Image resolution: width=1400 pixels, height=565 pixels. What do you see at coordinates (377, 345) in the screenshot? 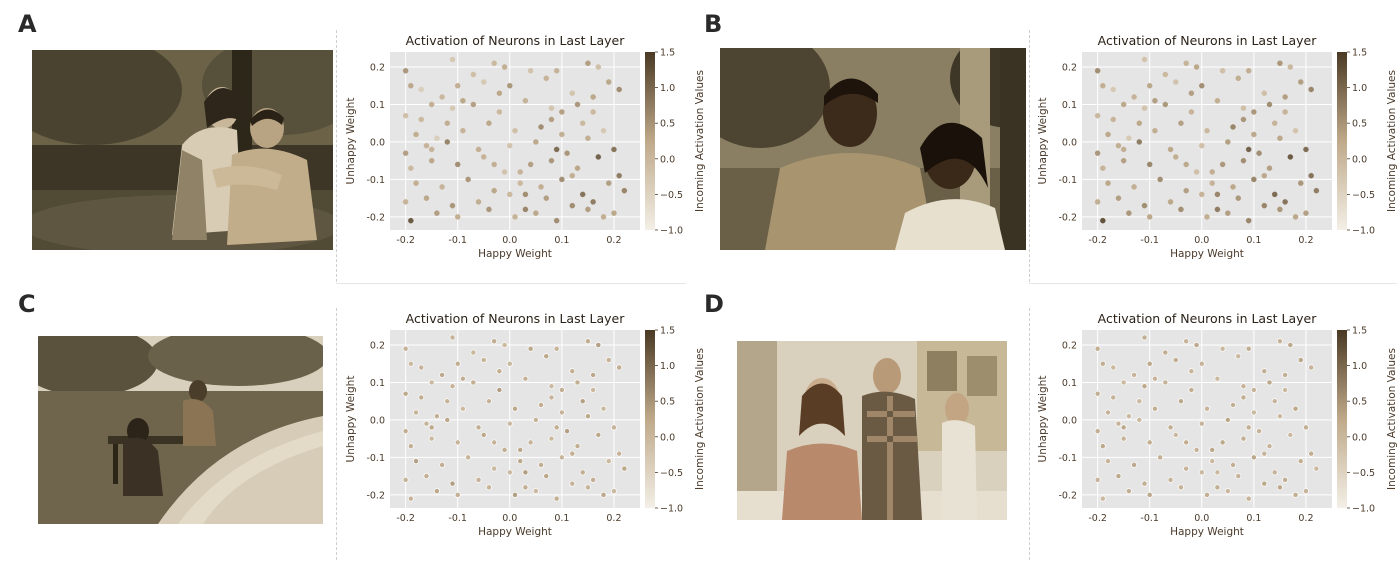
I see `y-tick-label: 0.2` at bounding box center [377, 345].